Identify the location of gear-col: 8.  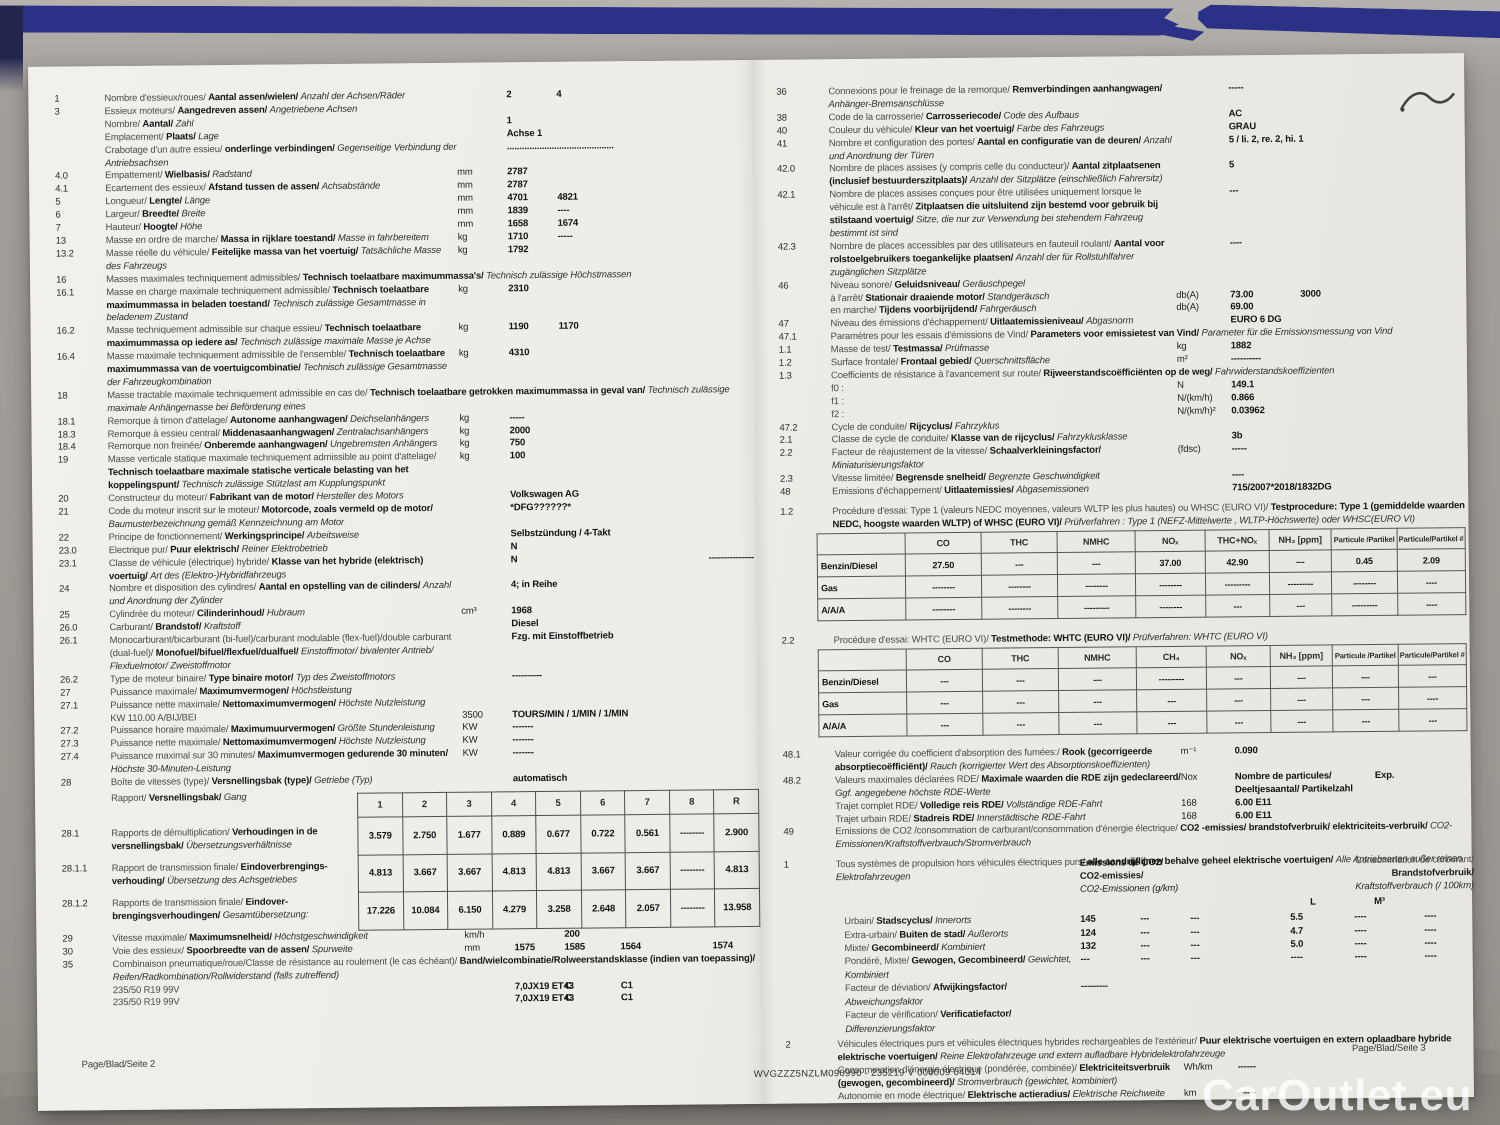
(692, 802).